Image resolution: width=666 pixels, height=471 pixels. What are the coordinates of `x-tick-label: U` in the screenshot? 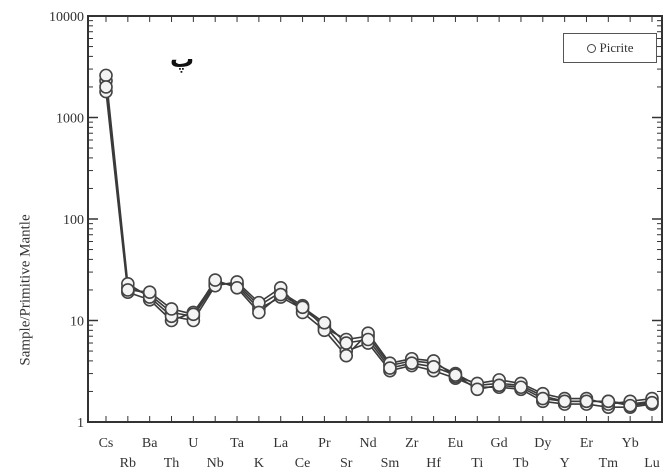 It's located at (193, 443).